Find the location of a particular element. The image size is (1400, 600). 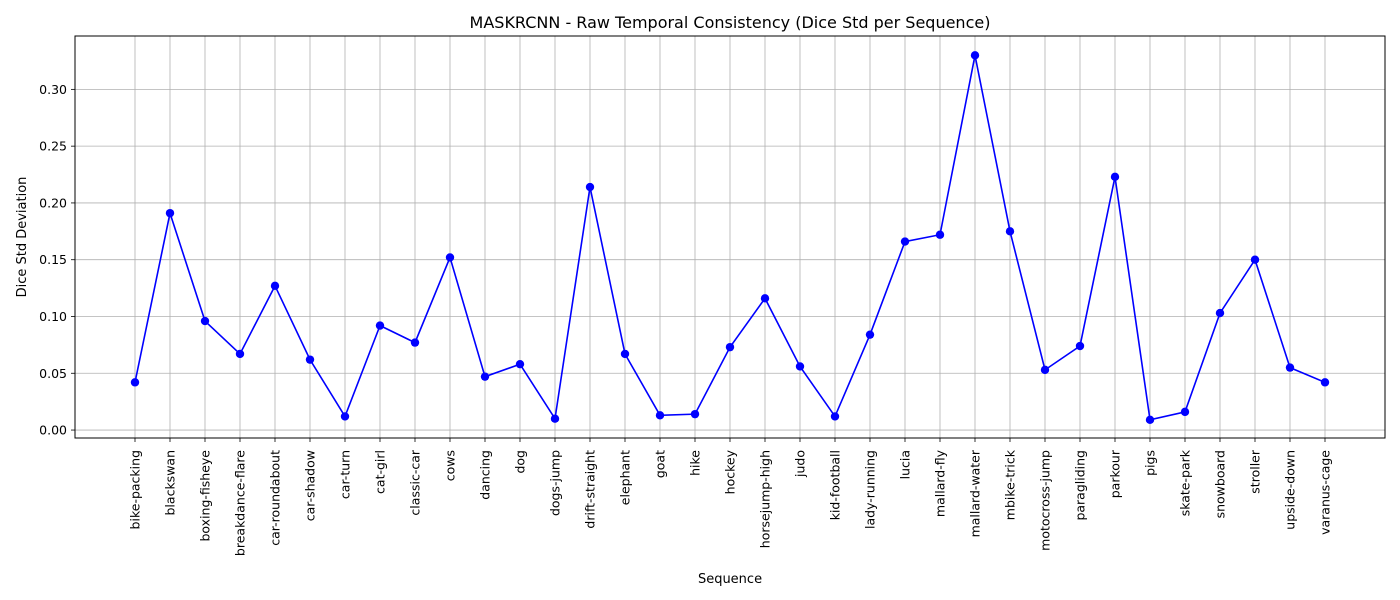

x-tick-label: snowboard is located at coordinates (1220, 484).